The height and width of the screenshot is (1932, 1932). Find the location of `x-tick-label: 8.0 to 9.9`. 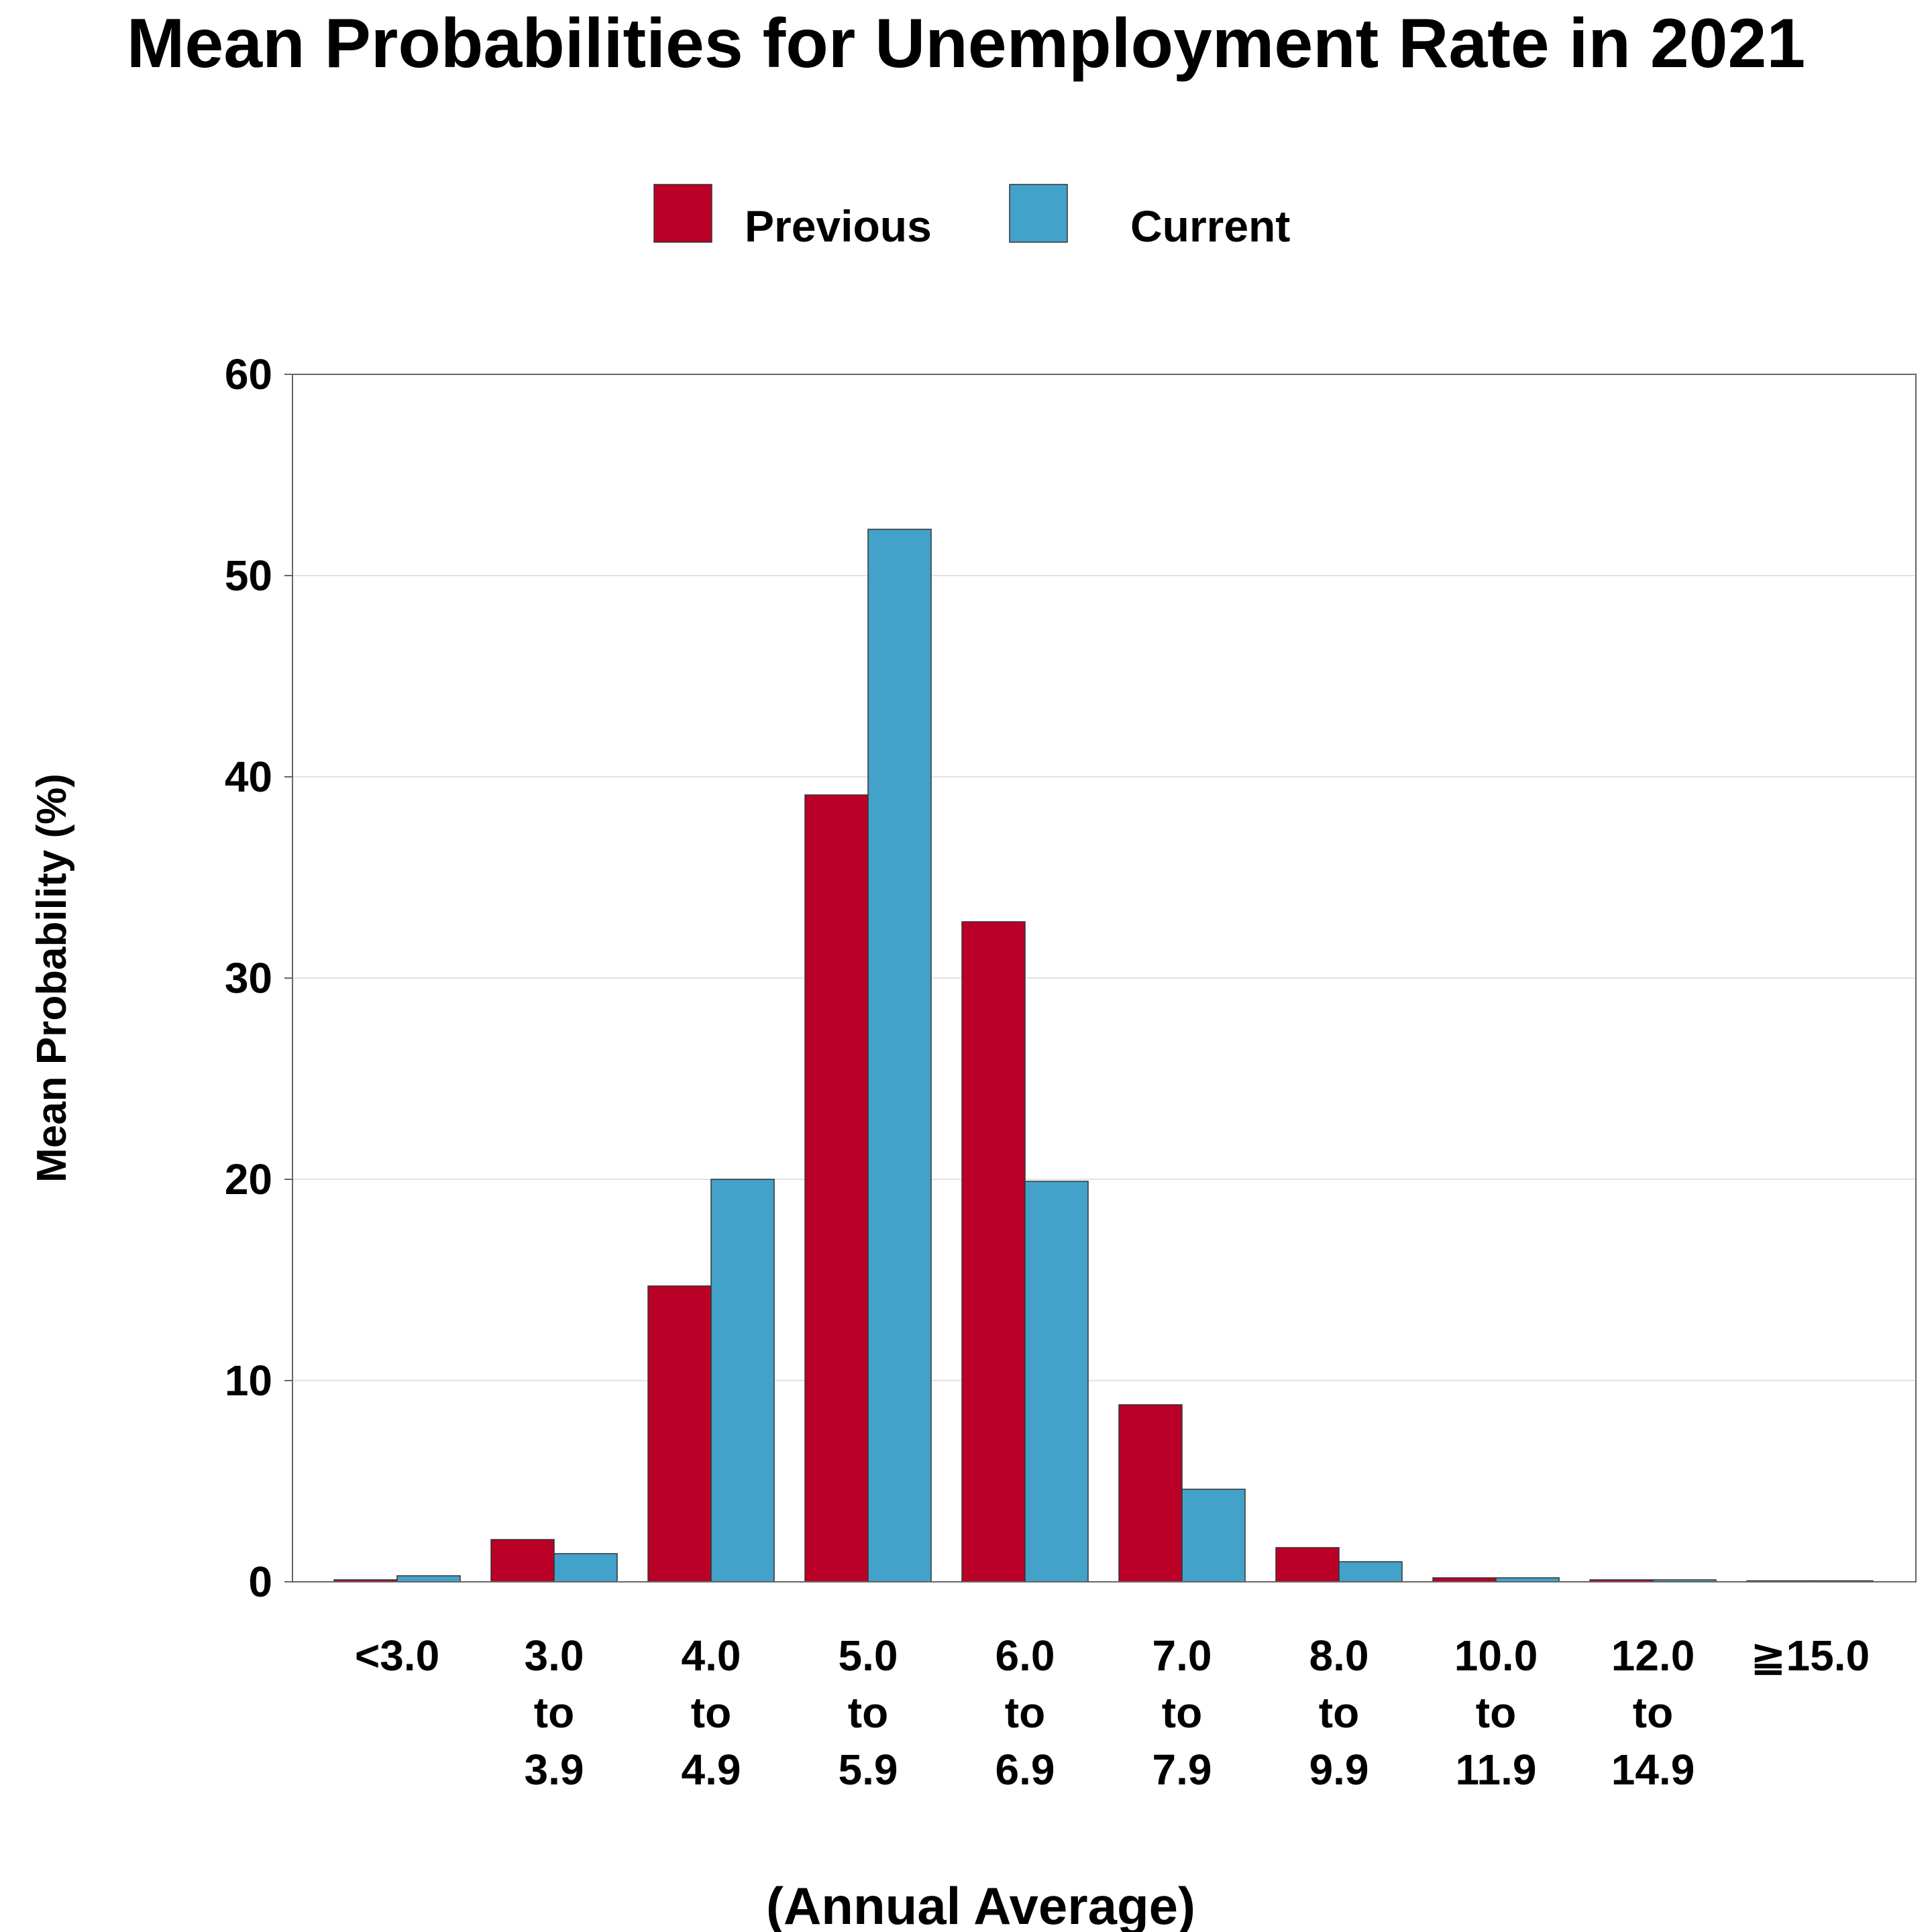

x-tick-label: 8.0 to 9.9 is located at coordinates (1339, 1712).